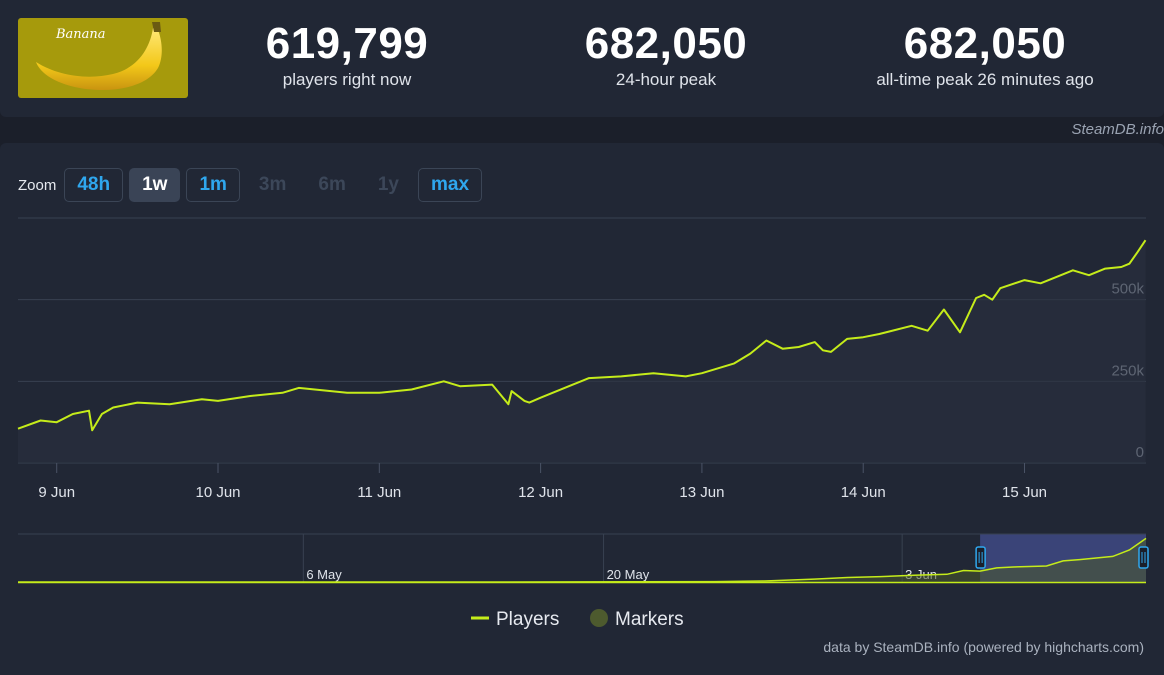 Image resolution: width=1164 pixels, height=675 pixels. I want to click on x-tick-label: 11 Jun, so click(379, 492).